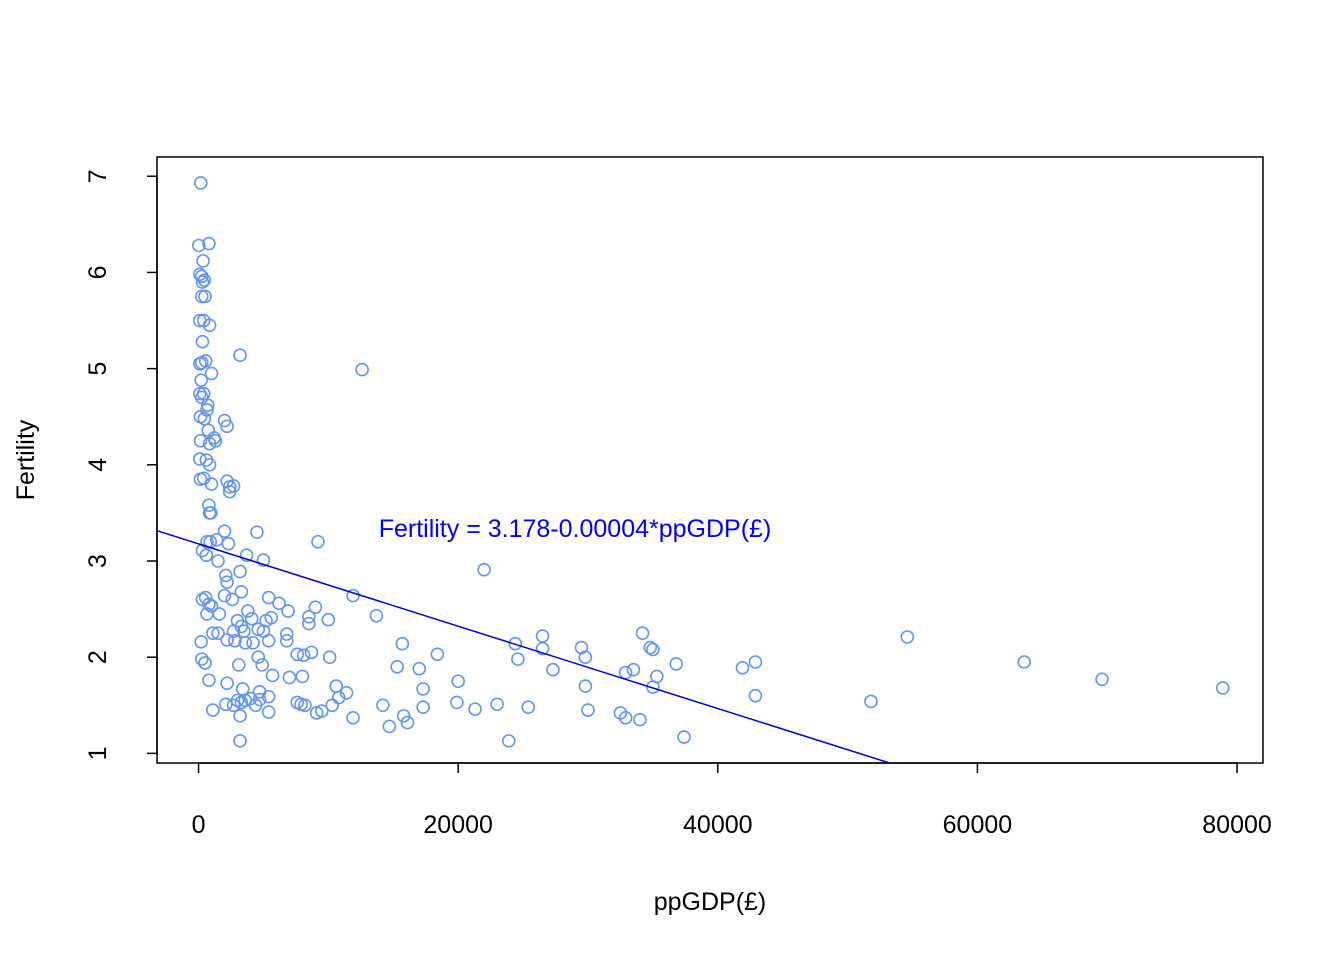  I want to click on x-tick-label: 20000, so click(458, 825).